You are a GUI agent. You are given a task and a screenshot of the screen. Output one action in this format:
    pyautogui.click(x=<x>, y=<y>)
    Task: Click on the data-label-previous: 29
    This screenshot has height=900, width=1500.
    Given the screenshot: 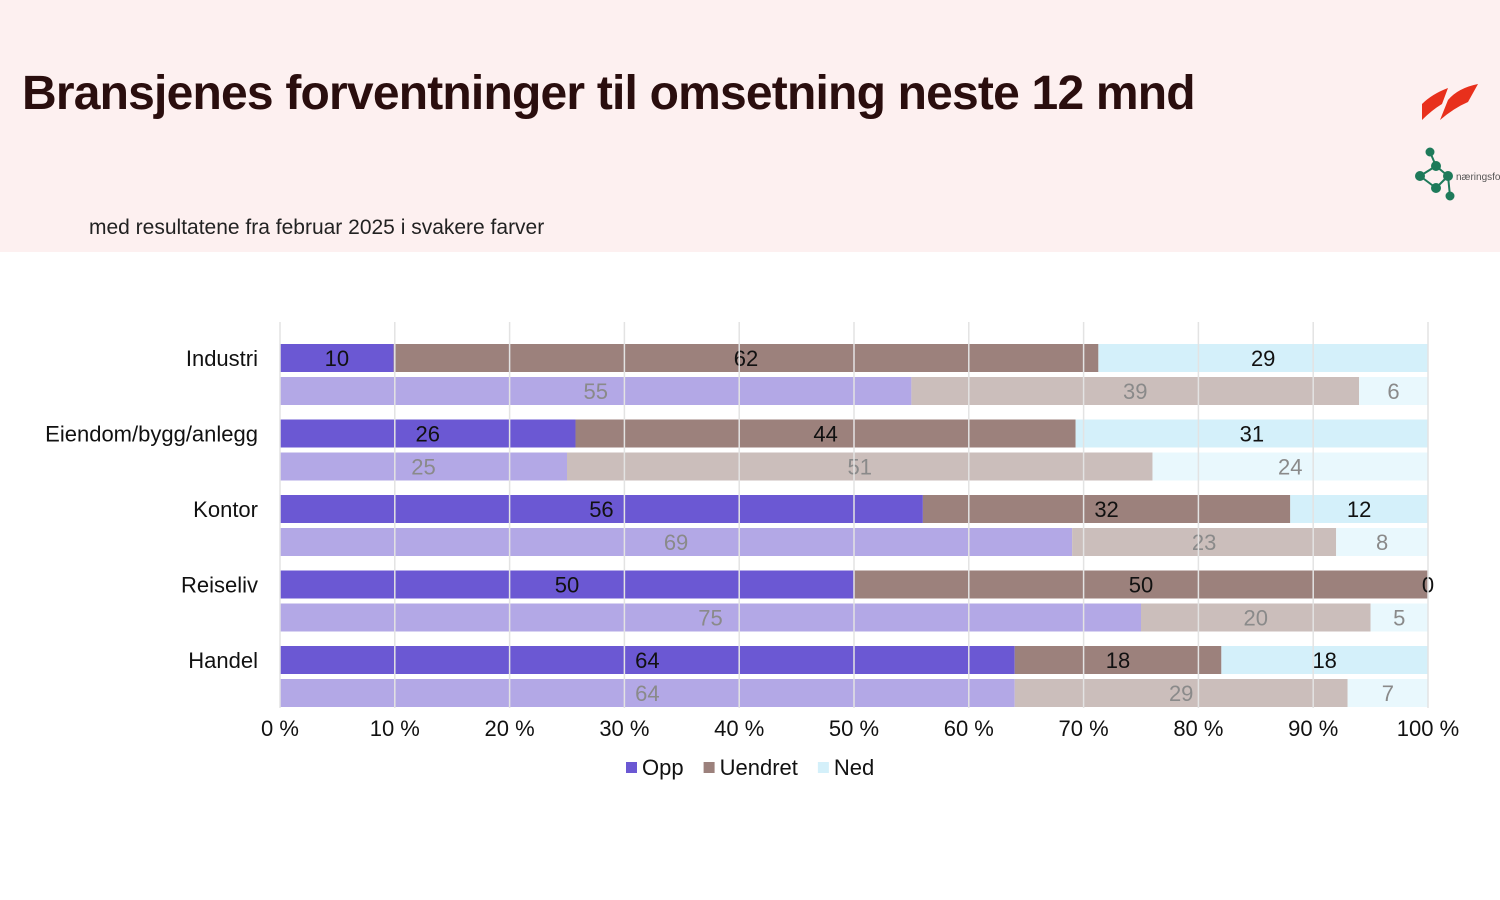 What is the action you would take?
    pyautogui.click(x=1181, y=693)
    